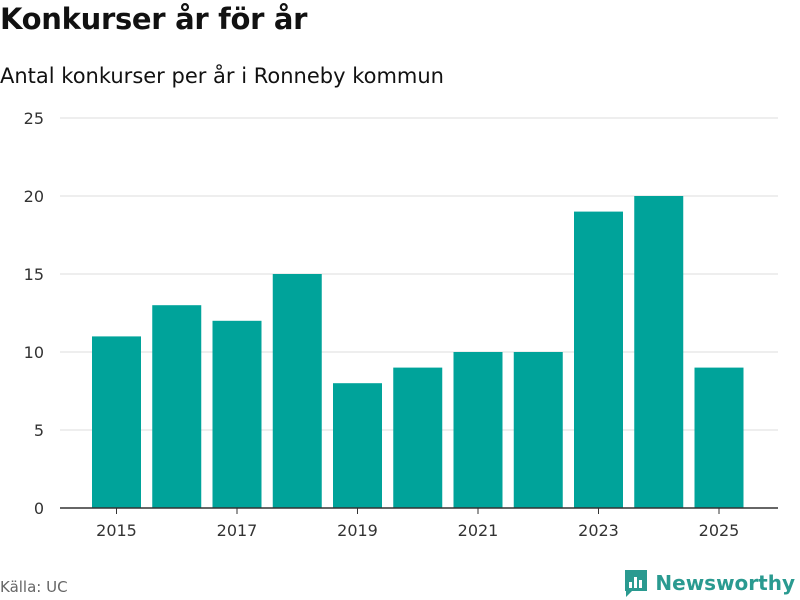 The height and width of the screenshot is (600, 800). I want to click on y-tick-label-15: 15, so click(34, 274).